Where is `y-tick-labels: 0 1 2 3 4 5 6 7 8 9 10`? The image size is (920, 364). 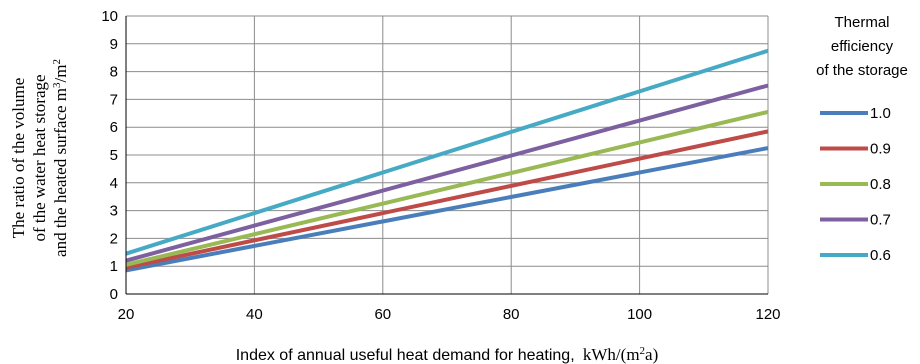
y-tick-labels: 0 1 2 3 4 5 6 7 8 9 10 is located at coordinates (109, 155).